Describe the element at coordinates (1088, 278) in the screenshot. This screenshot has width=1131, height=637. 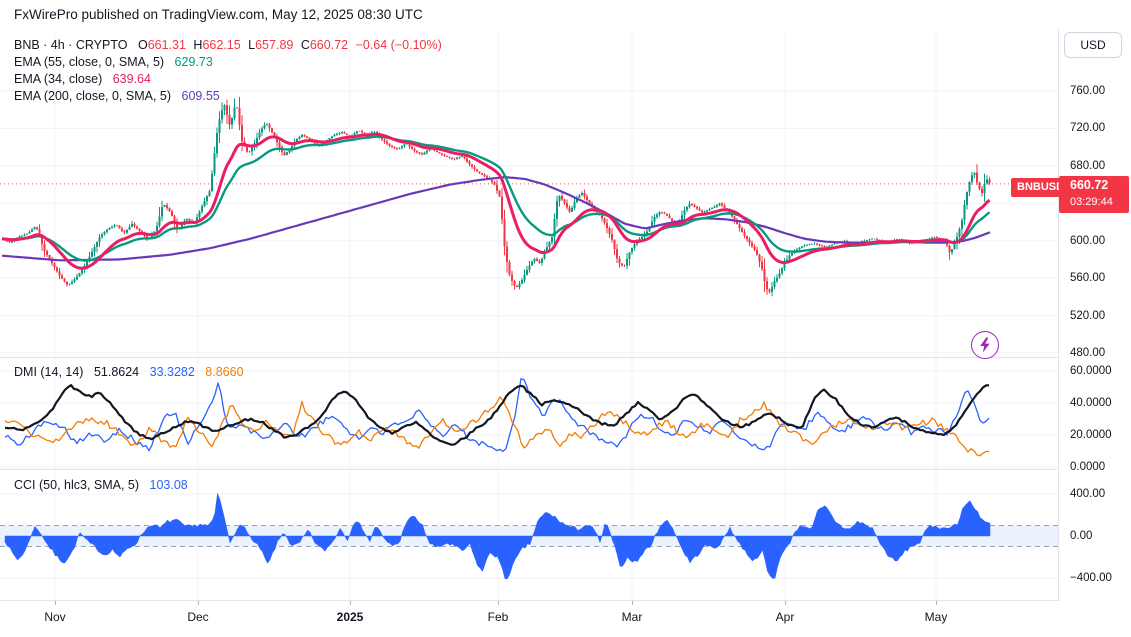
I see `price-tick-560.00: 560.00` at that location.